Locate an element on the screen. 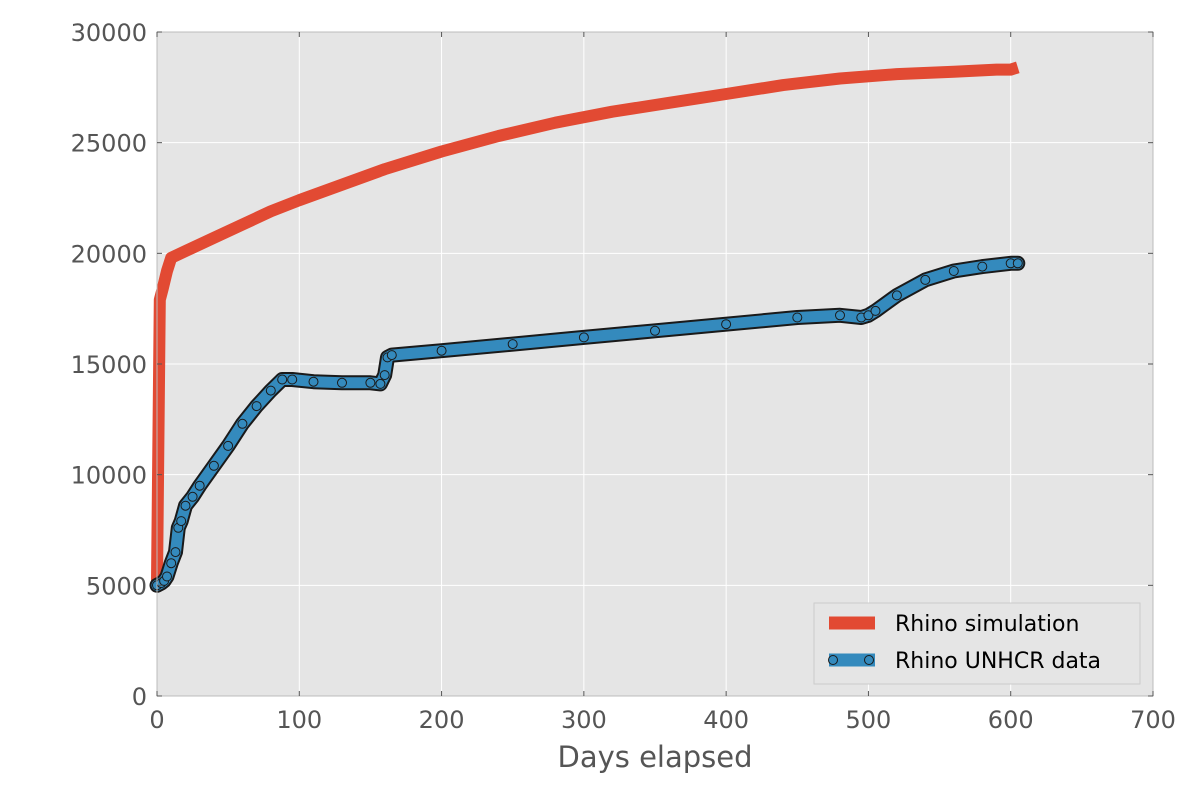 The image size is (1200, 804). x-tick-label: 700 is located at coordinates (1153, 720).